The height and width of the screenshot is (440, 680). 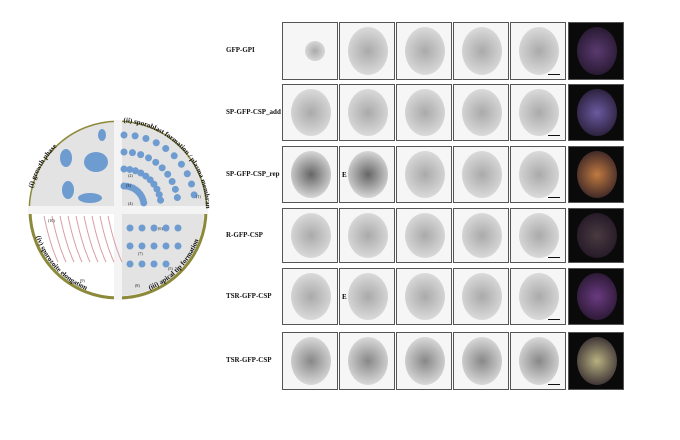 What do you see at coordinates (130, 175) in the screenshot?
I see `stage-marker: (2)` at bounding box center [130, 175].